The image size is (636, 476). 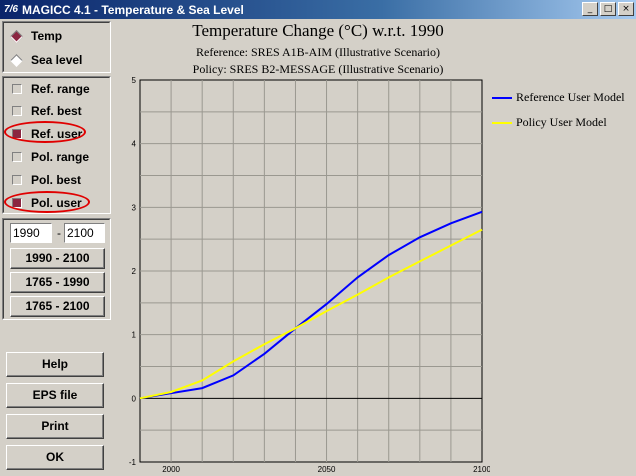 I want to click on toggle-pol-user: Pol. user, so click(x=47, y=203).